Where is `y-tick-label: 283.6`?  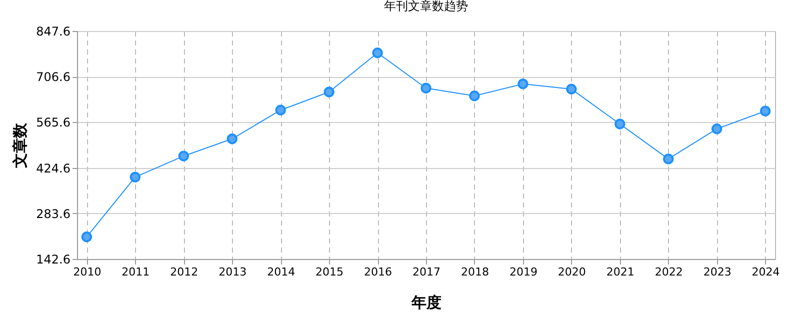
y-tick-label: 283.6 is located at coordinates (53, 213).